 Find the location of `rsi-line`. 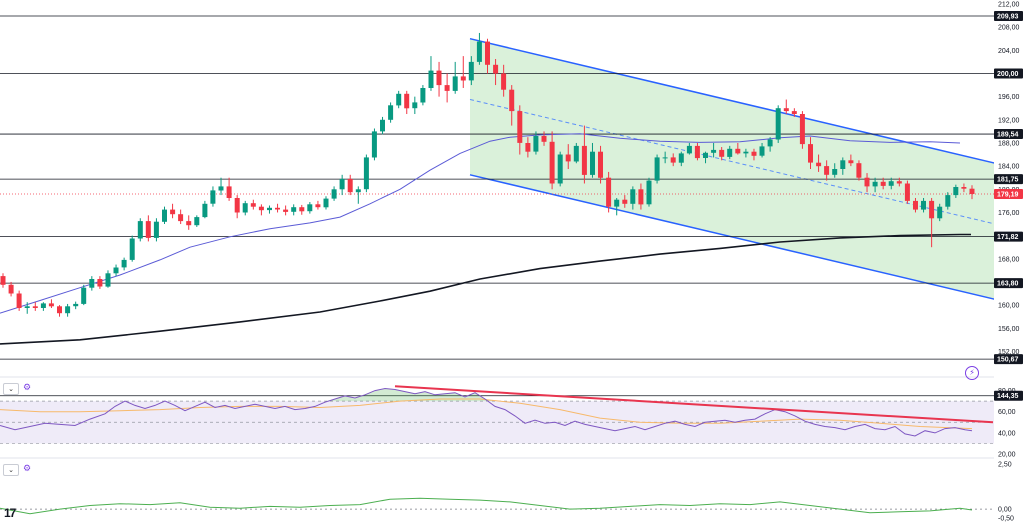

rsi-line is located at coordinates (486, 412).